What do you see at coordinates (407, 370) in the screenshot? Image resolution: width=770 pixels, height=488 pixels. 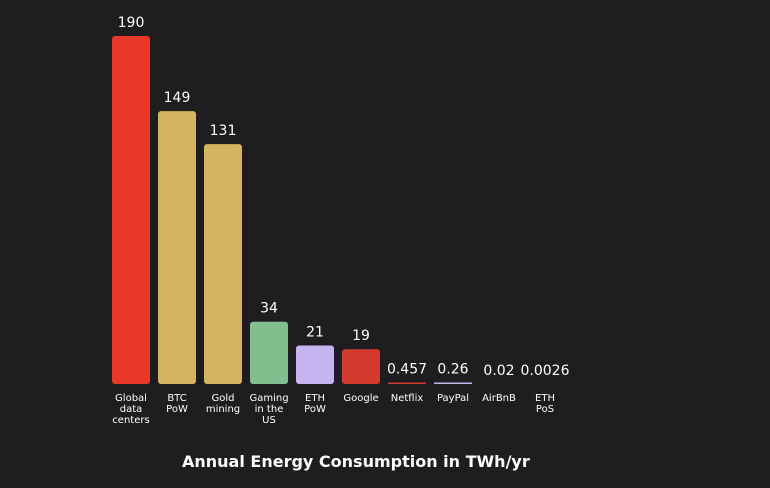 I see `value-label-6: 0.457` at bounding box center [407, 370].